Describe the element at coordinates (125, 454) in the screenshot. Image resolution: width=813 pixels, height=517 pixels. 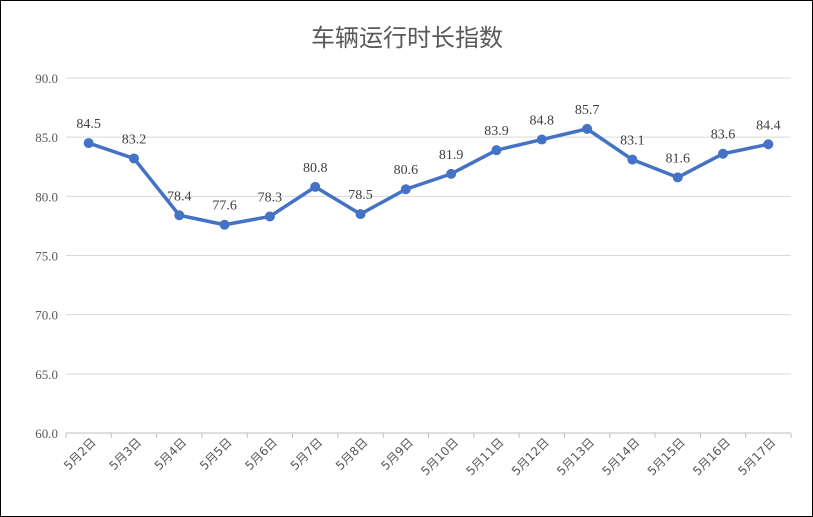
I see `x-tick-label: 5月3日` at that location.